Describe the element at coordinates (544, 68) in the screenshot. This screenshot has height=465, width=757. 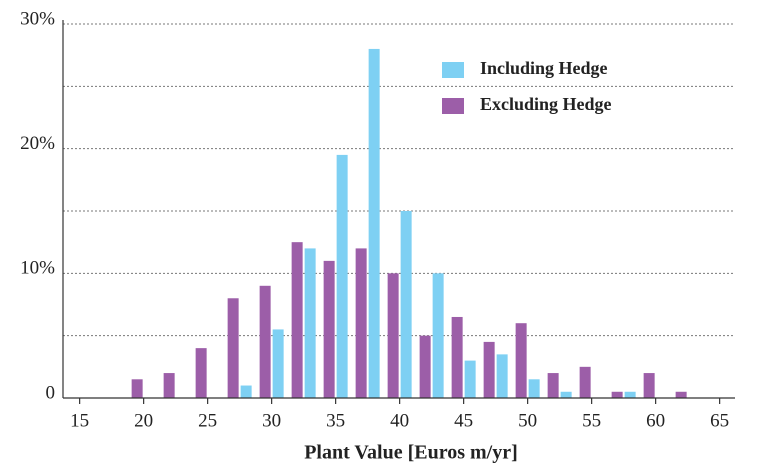
I see `legend-label: Including Hedge` at that location.